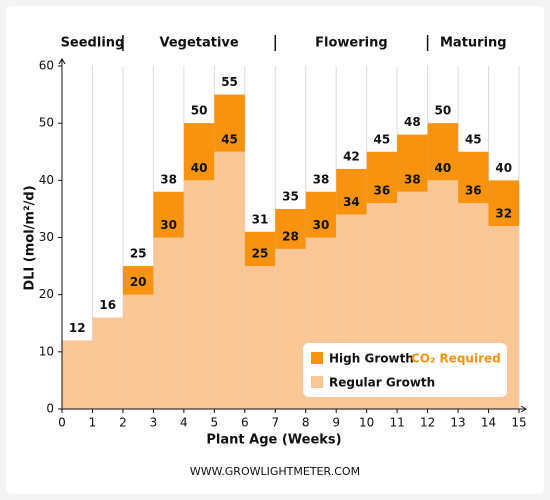 The image size is (550, 500). Describe the element at coordinates (488, 423) in the screenshot. I see `x-tick-label: 14` at that location.